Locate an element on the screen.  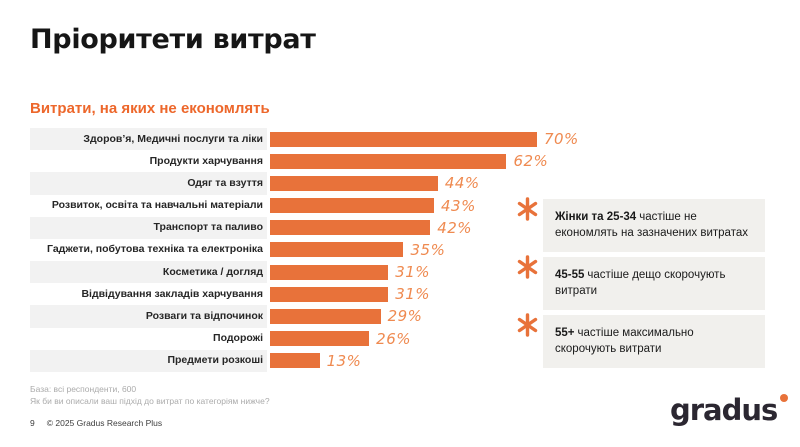
copyright-text: © 2025 Gradus Research Plus is located at coordinates (104, 423).